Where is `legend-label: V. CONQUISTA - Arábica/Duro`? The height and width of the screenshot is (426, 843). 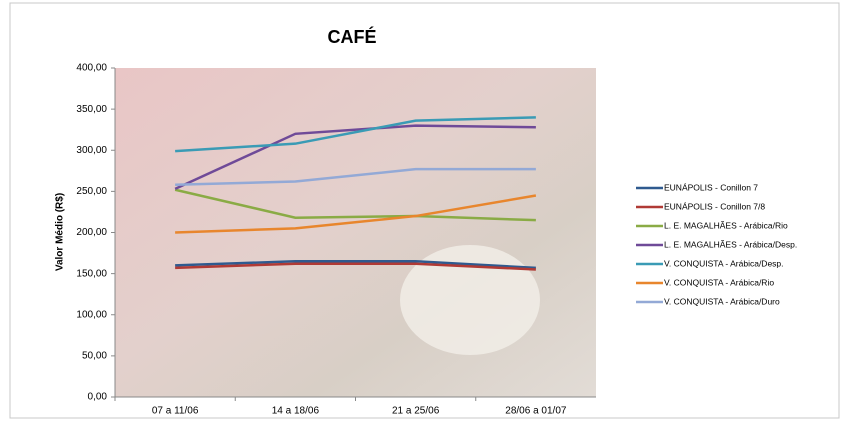 legend-label: V. CONQUISTA - Arábica/Duro is located at coordinates (722, 301).